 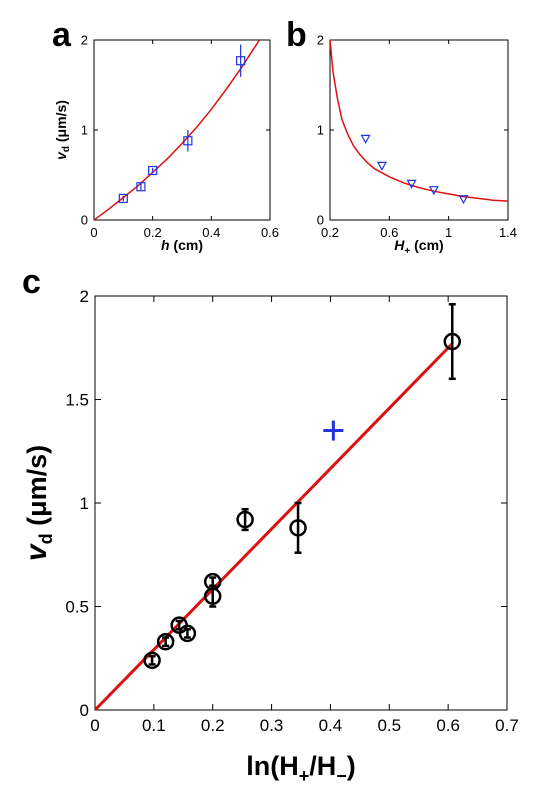 What do you see at coordinates (62, 130) in the screenshot?
I see `y-axis-label-a: vd (μm/s)` at bounding box center [62, 130].